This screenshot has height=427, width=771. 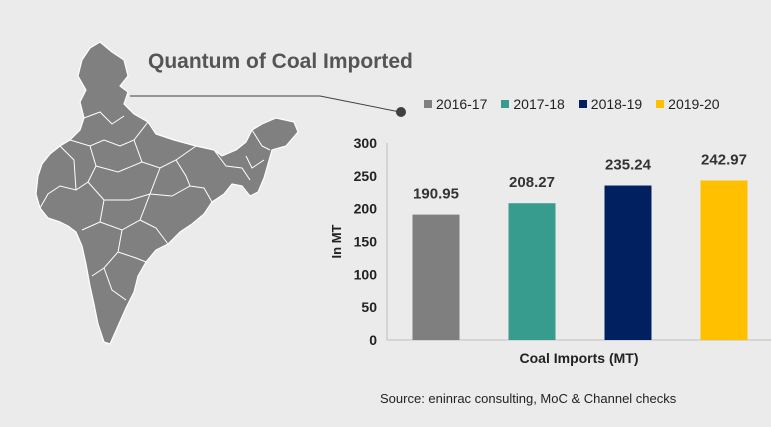 I want to click on y-tick-label: 50, so click(x=369, y=307).